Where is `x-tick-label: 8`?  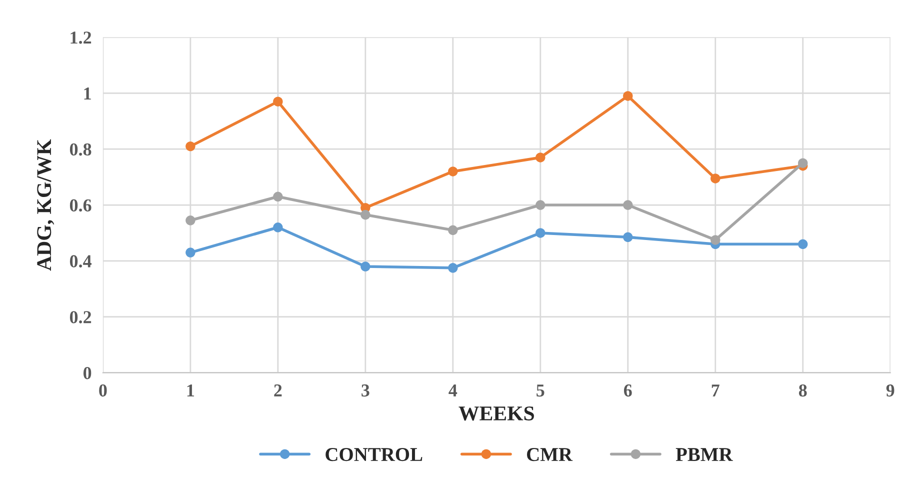 x-tick-label: 8 is located at coordinates (802, 390).